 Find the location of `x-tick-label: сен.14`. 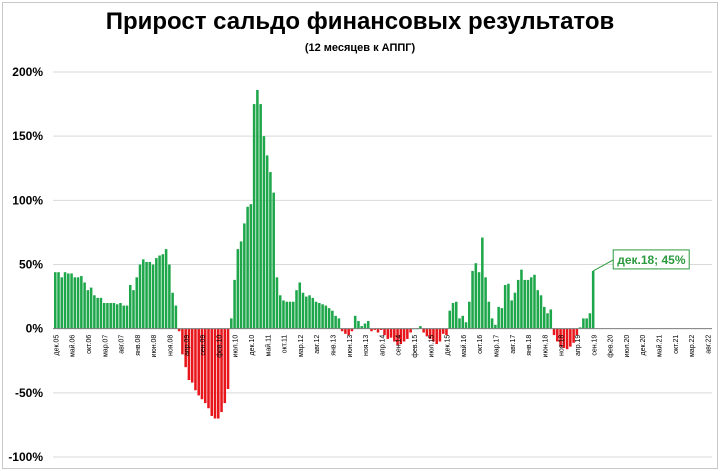

x-tick-label: сен.14 is located at coordinates (399, 345).